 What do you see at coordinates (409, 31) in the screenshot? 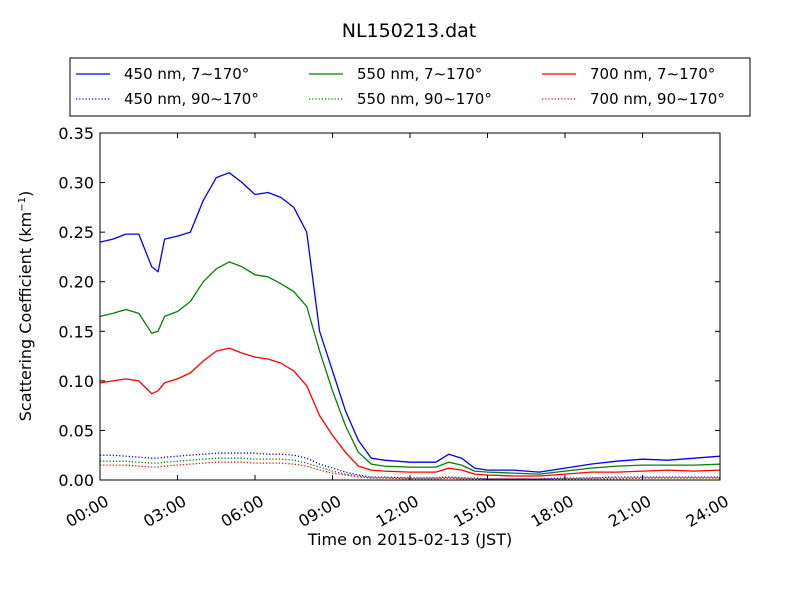
I see `chart-title: NL150213.dat` at bounding box center [409, 31].